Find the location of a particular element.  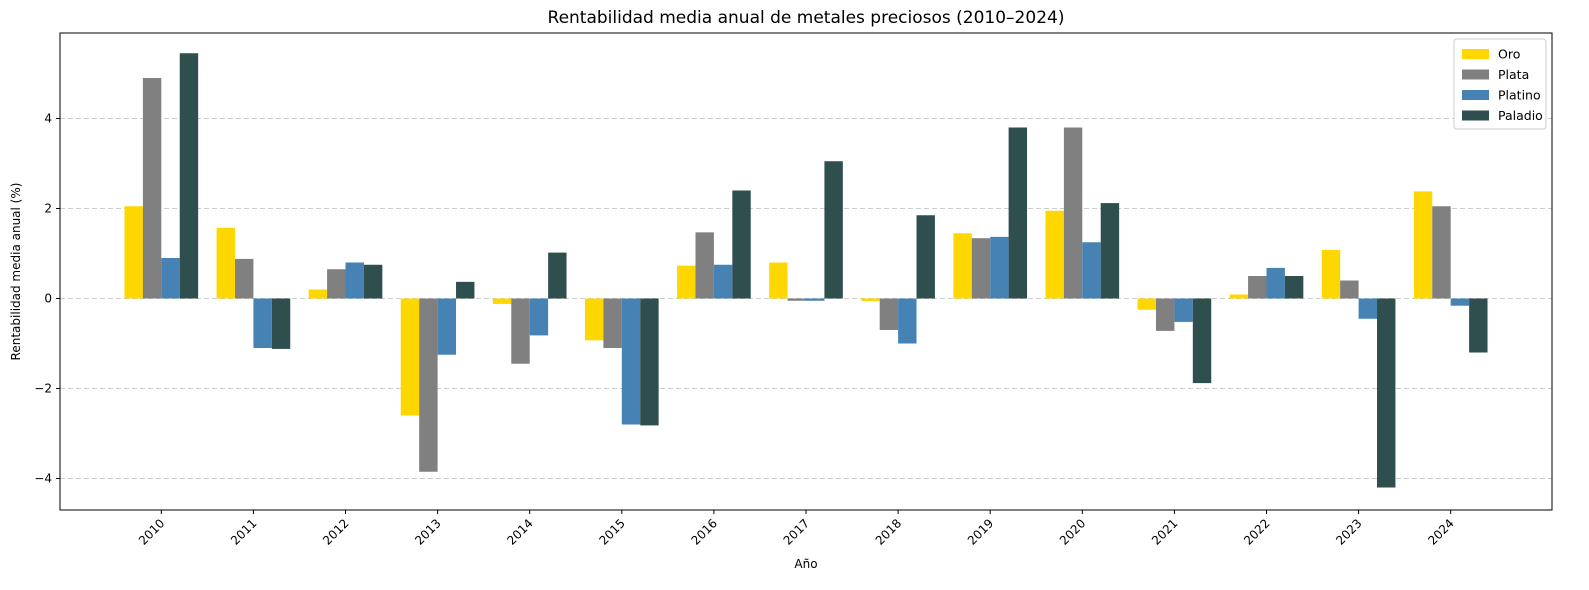

x-tick-label: 2011 is located at coordinates (243, 531).